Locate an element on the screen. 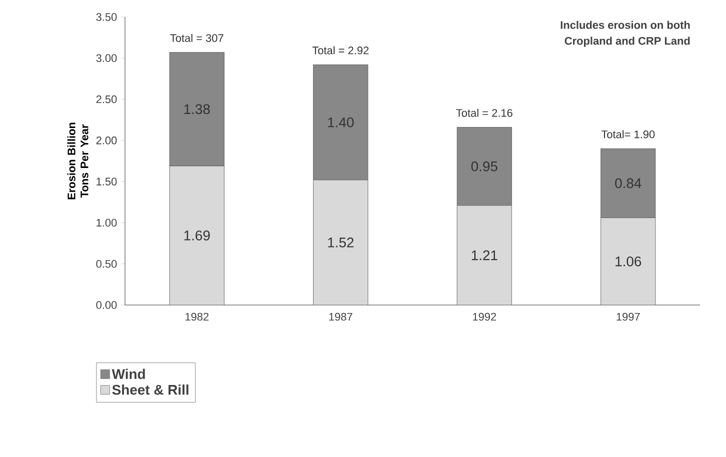 This screenshot has width=726, height=457. data-label: 1.69 is located at coordinates (197, 235).